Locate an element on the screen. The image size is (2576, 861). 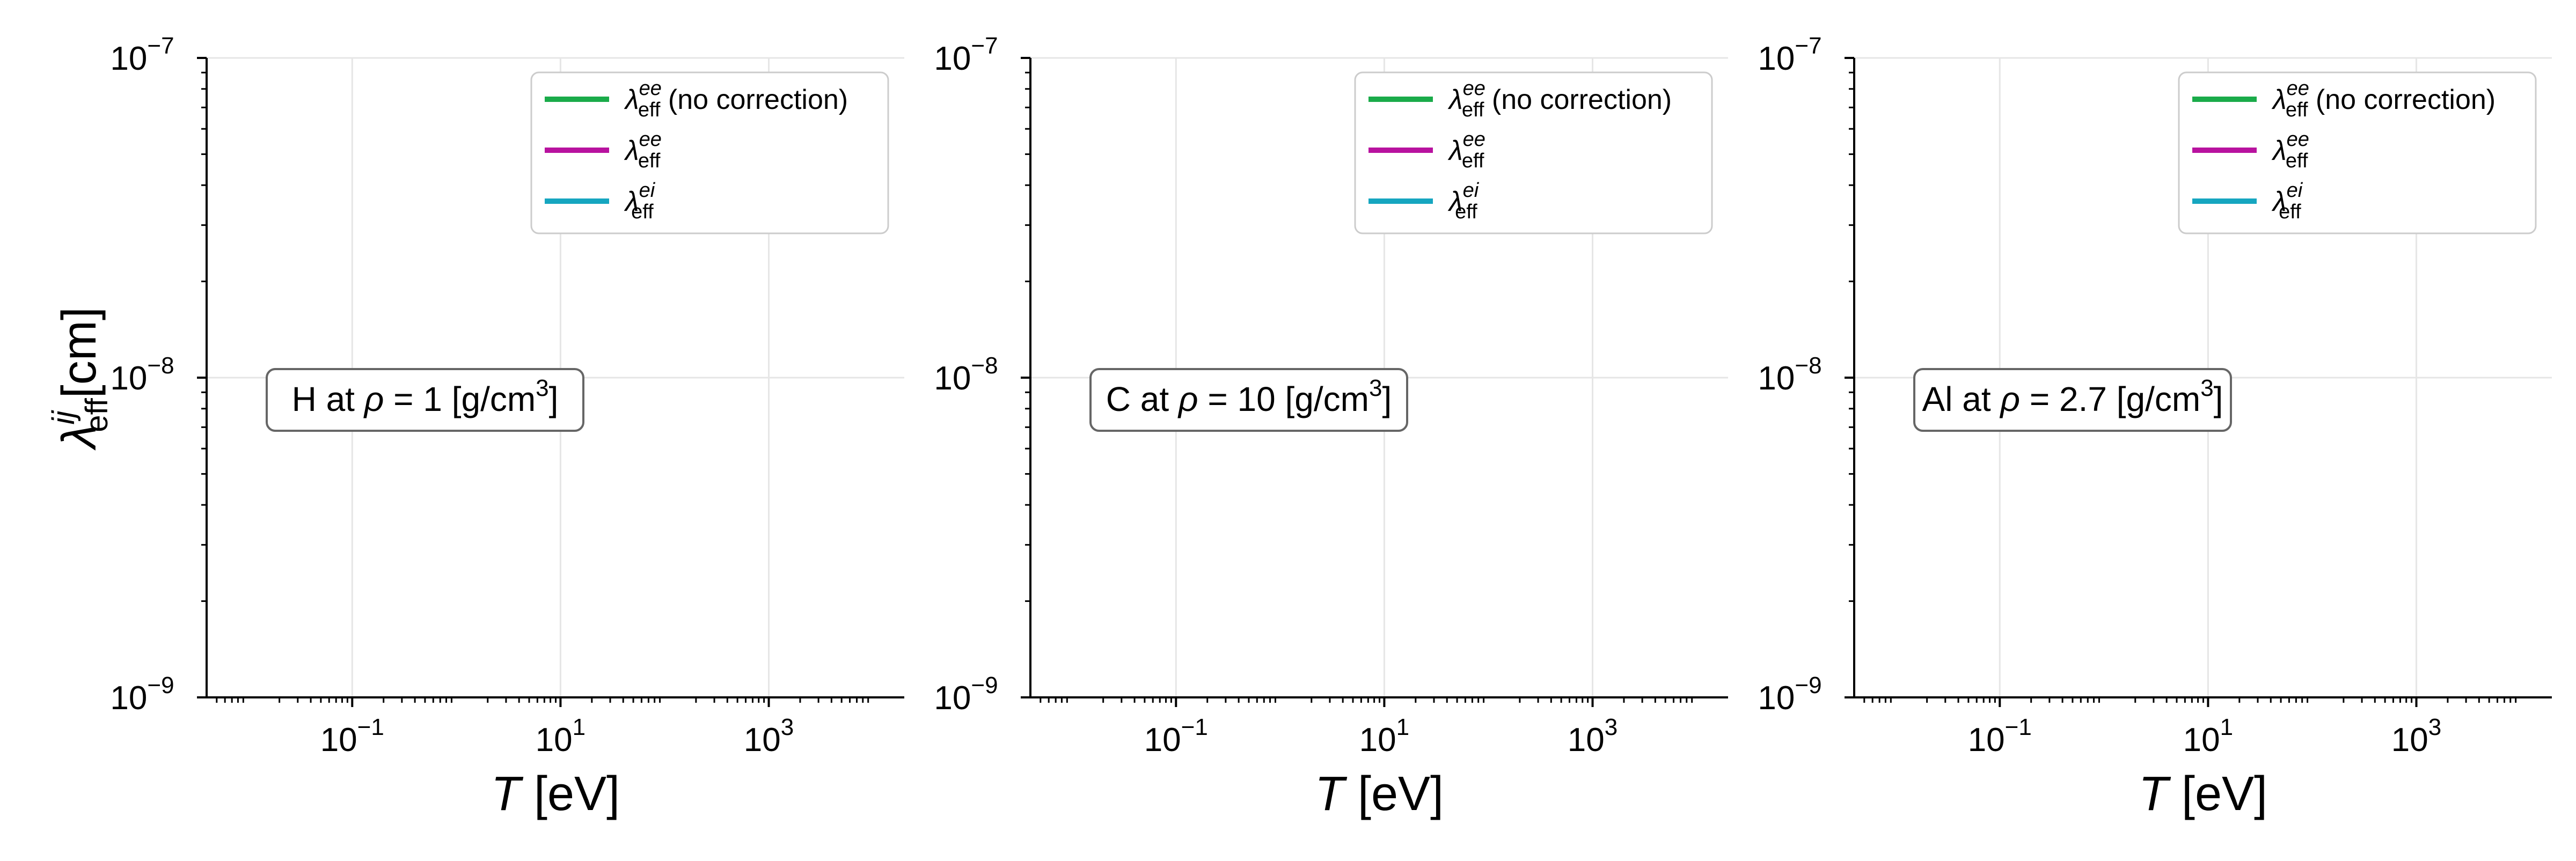
annotation: C at ρ = 10 [g/cm3] is located at coordinates (1248, 400).